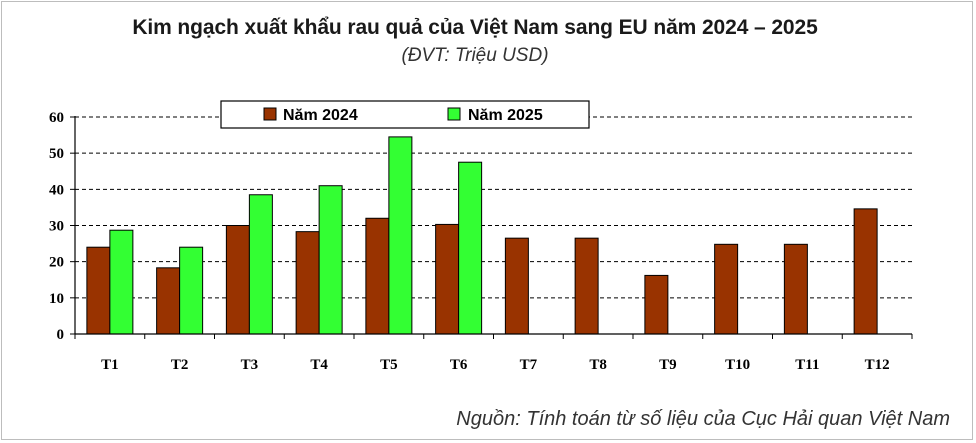  Describe the element at coordinates (598, 365) in the screenshot. I see `x-tick-label: T8` at that location.